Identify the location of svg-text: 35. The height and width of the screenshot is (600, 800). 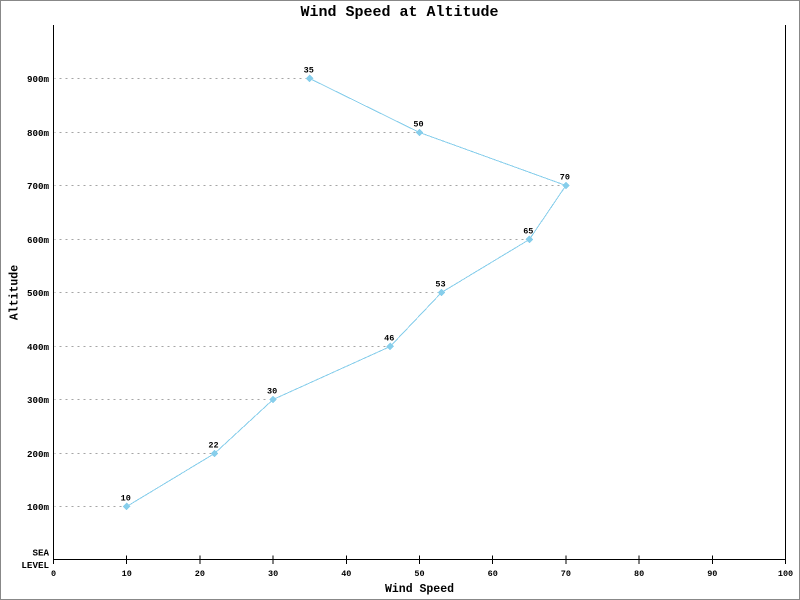
(309, 71).